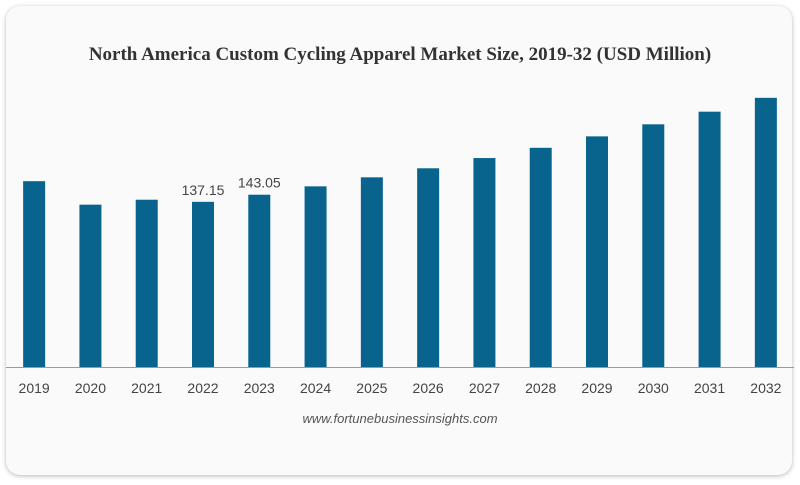 The image size is (800, 485). What do you see at coordinates (765, 232) in the screenshot?
I see `bar-2032` at bounding box center [765, 232].